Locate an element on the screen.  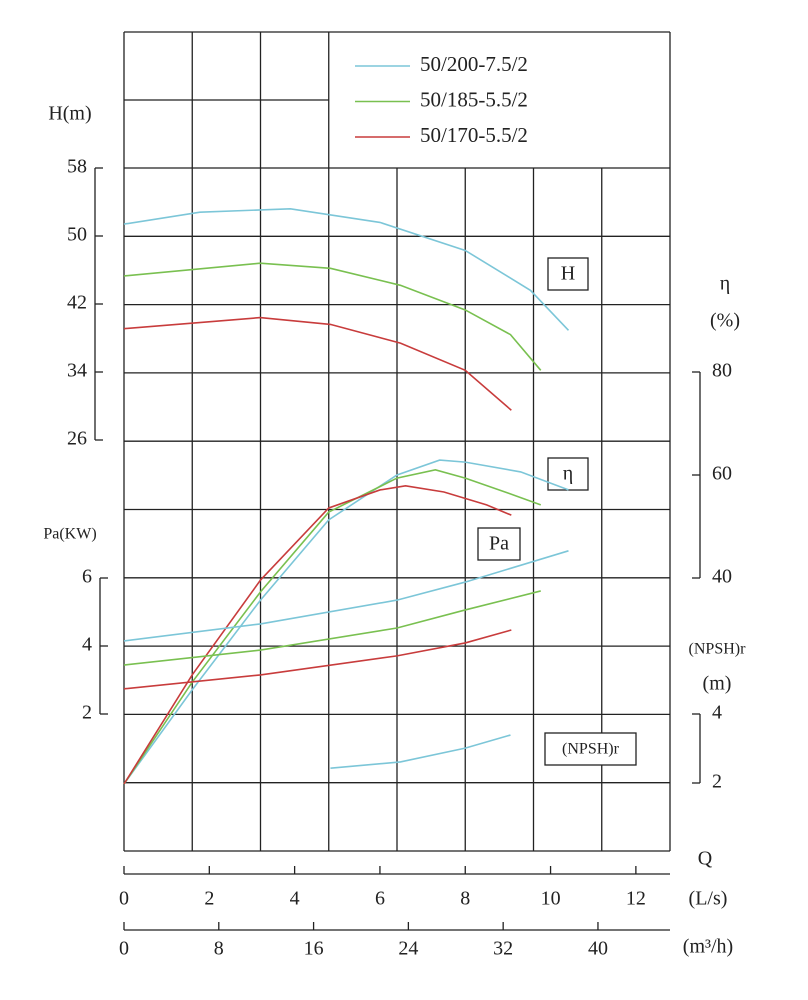
panel-label: (NPSH)r is located at coordinates (591, 749).